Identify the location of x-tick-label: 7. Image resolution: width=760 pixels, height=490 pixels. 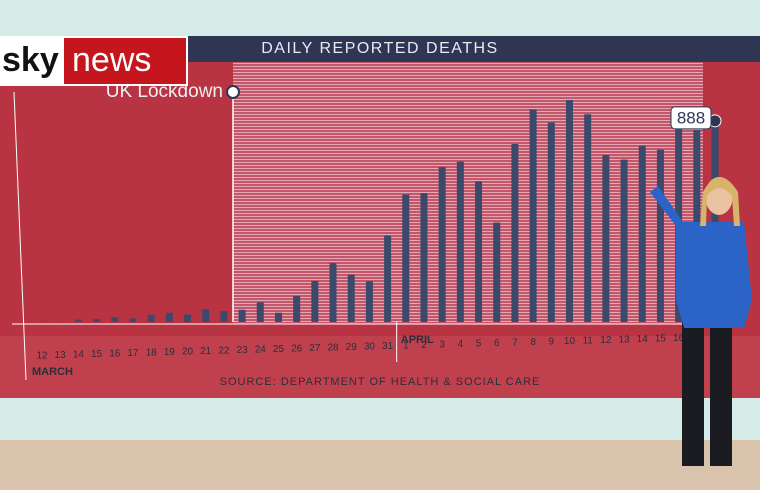
(515, 343).